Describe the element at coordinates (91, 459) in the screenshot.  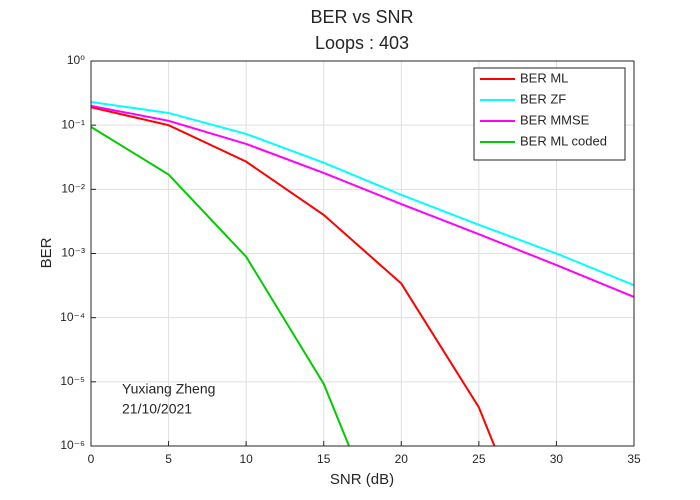
I see `x-tick-label: 0` at that location.